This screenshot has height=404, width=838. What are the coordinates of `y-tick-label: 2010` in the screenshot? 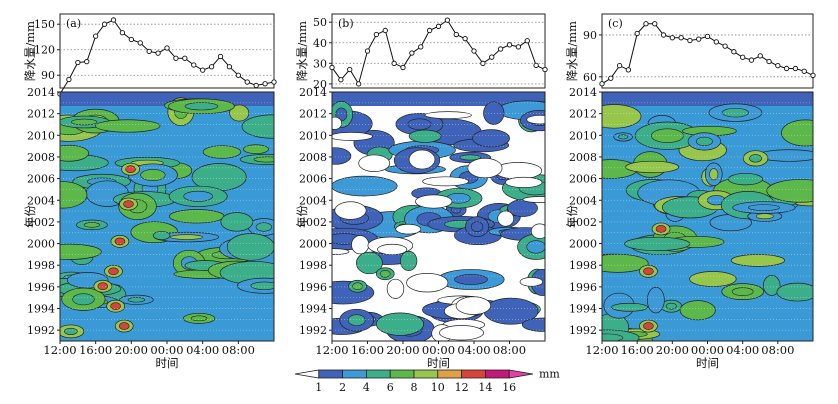 It's located at (583, 135).